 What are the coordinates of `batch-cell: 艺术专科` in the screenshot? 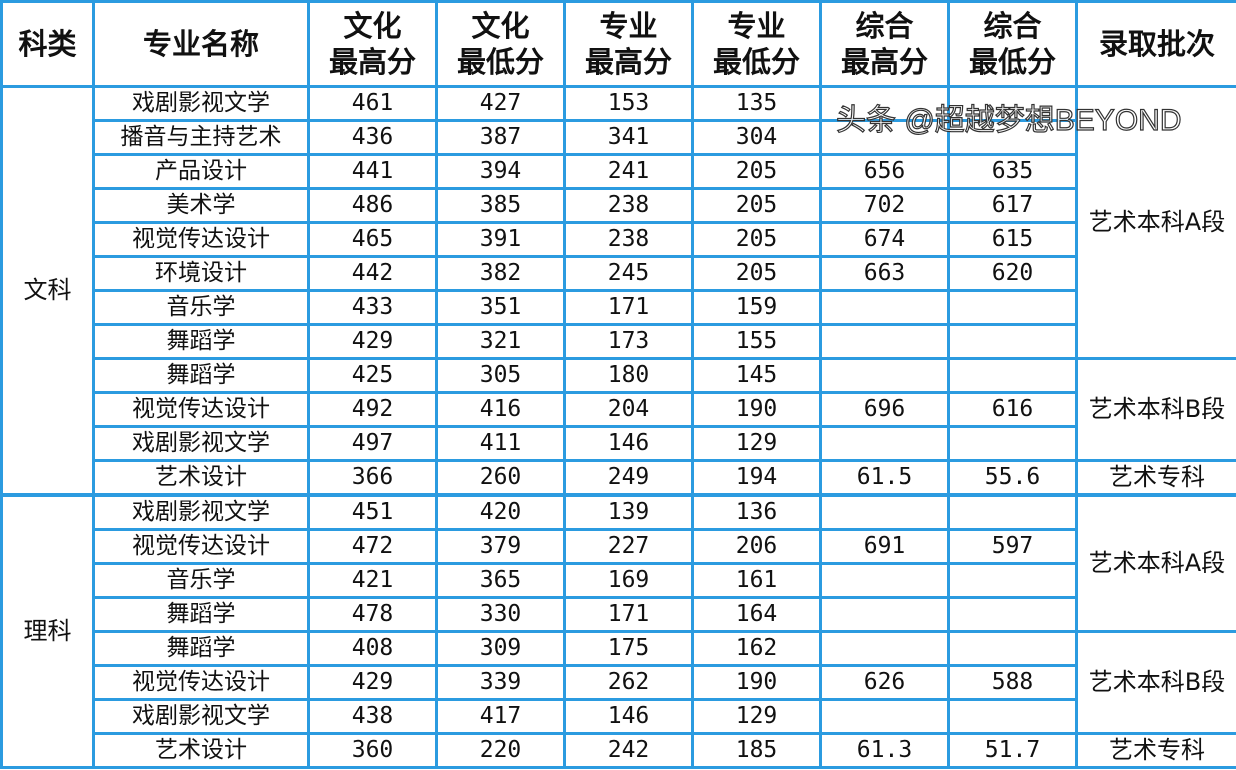 It's located at (1155, 478).